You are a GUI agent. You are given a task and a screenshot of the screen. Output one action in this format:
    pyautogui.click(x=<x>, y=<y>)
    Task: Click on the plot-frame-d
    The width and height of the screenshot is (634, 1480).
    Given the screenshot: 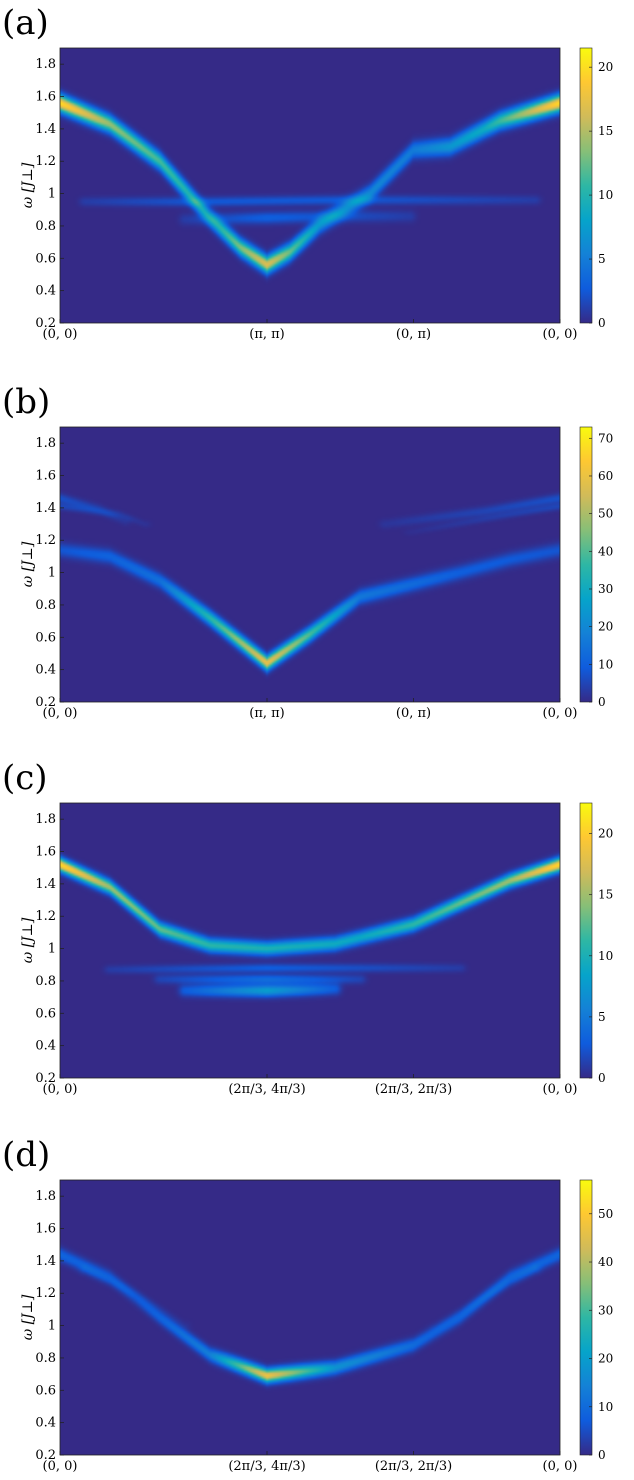 What is the action you would take?
    pyautogui.click(x=310, y=1317)
    